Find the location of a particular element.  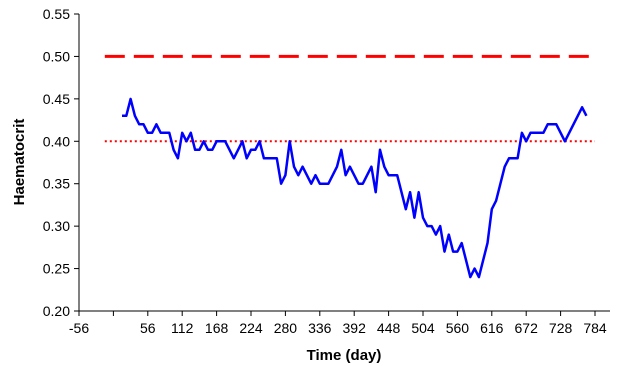

x-tick-label: 112 is located at coordinates (182, 328).